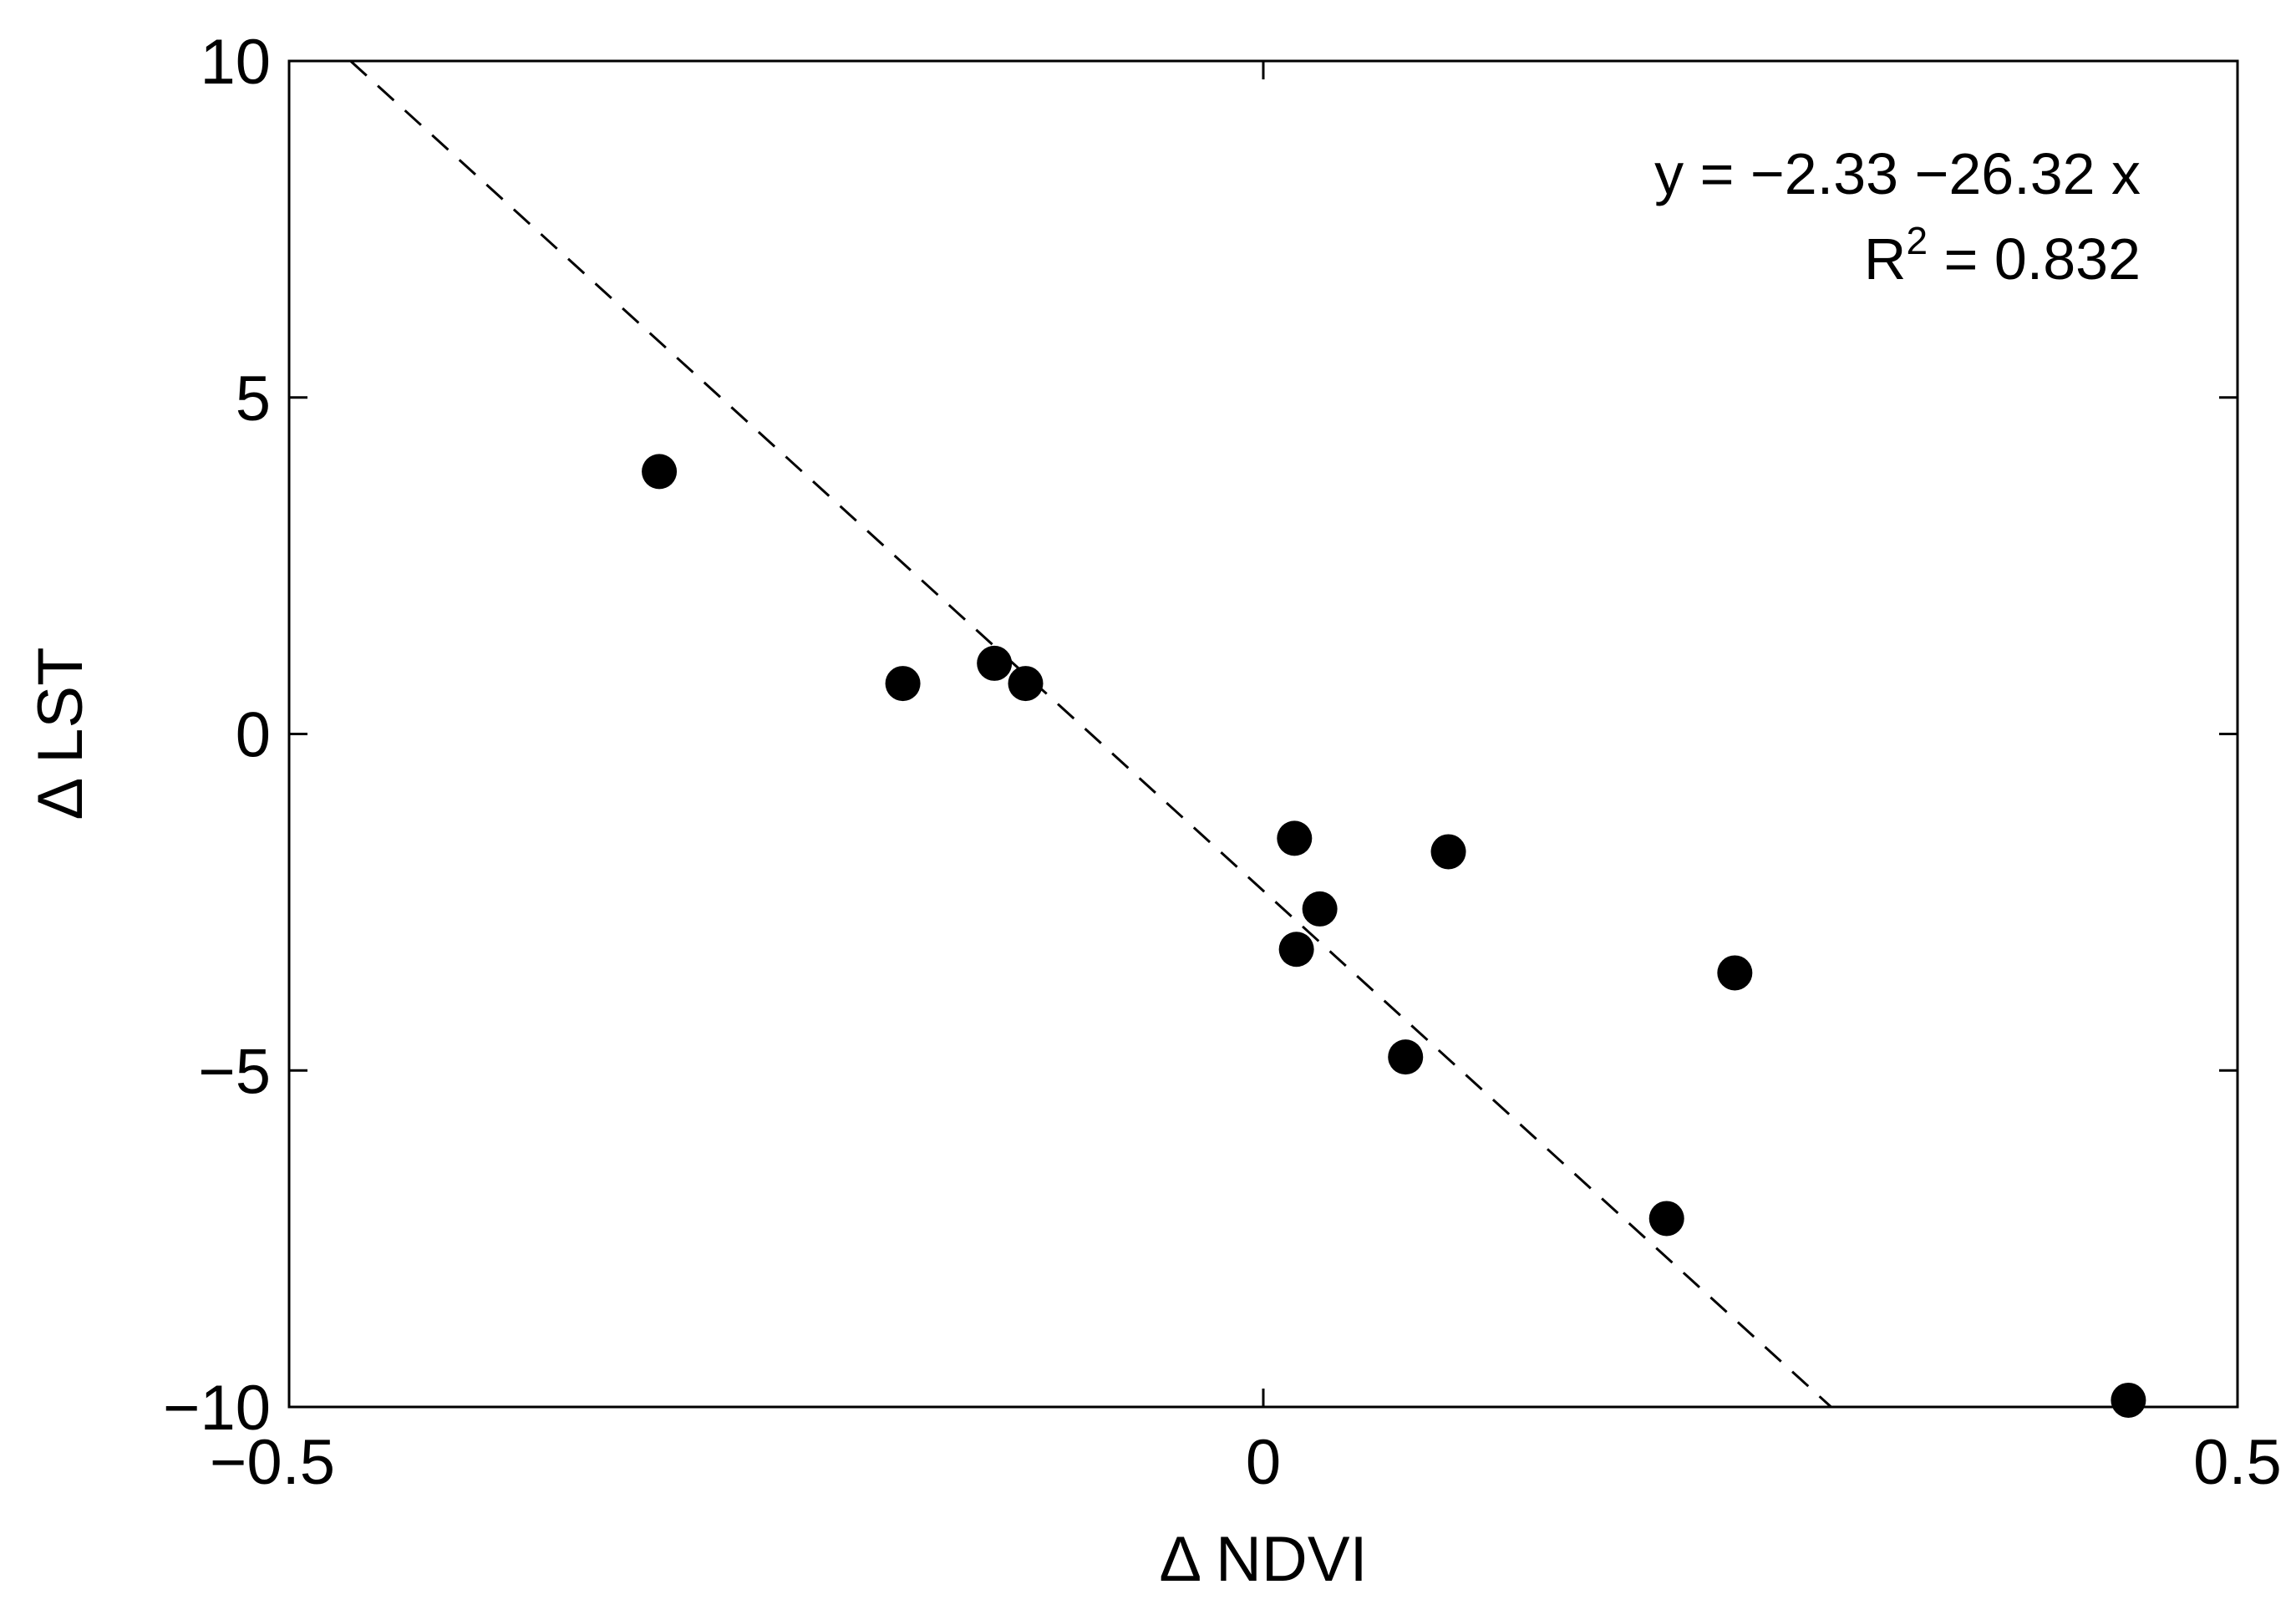  I want to click on x-tick-label: 0, so click(1263, 1462).